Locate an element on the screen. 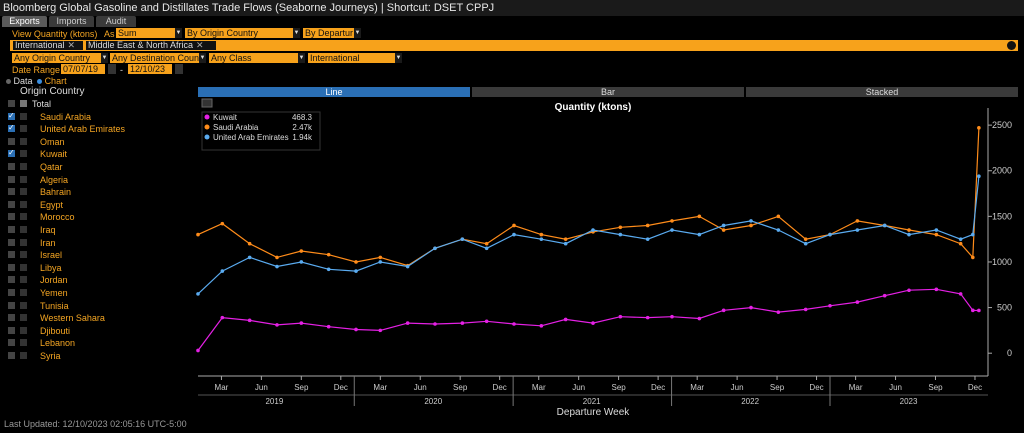 This screenshot has width=1024, height=433. clear-filters-icon is located at coordinates (1011, 45).